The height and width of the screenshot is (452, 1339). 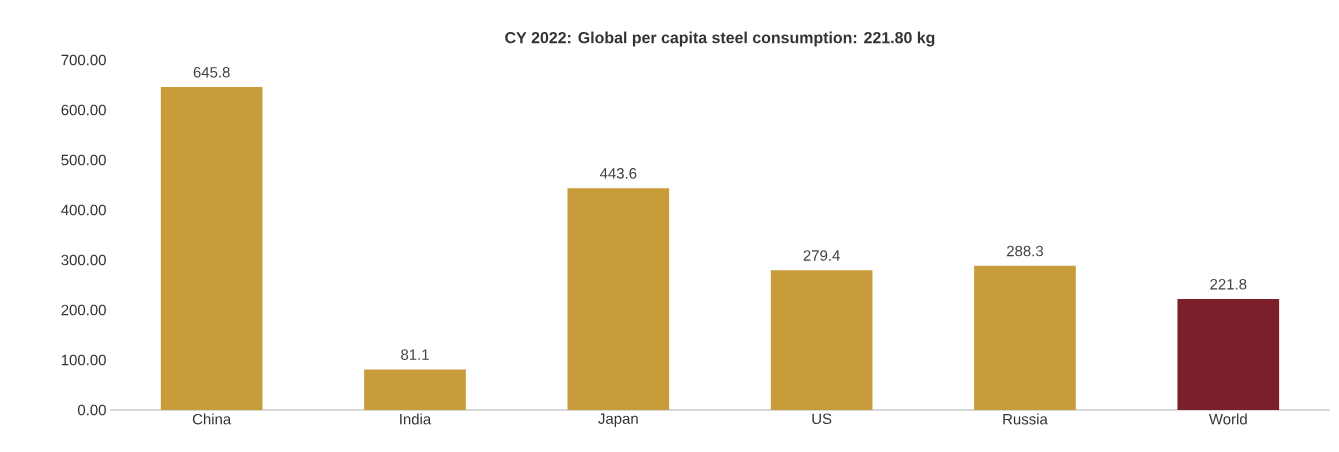 What do you see at coordinates (415, 354) in the screenshot?
I see `data-label: 81.1` at bounding box center [415, 354].